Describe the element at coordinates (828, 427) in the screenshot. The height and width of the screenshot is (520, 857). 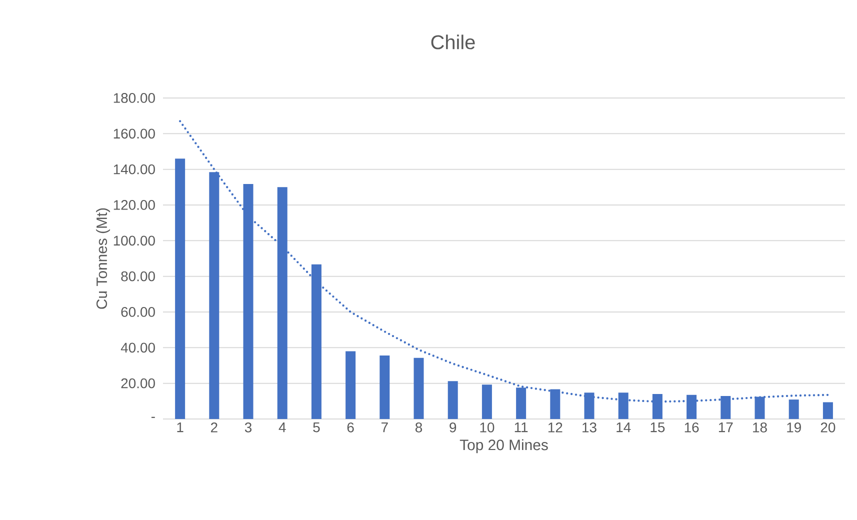
I see `x-tick-label: 20` at that location.